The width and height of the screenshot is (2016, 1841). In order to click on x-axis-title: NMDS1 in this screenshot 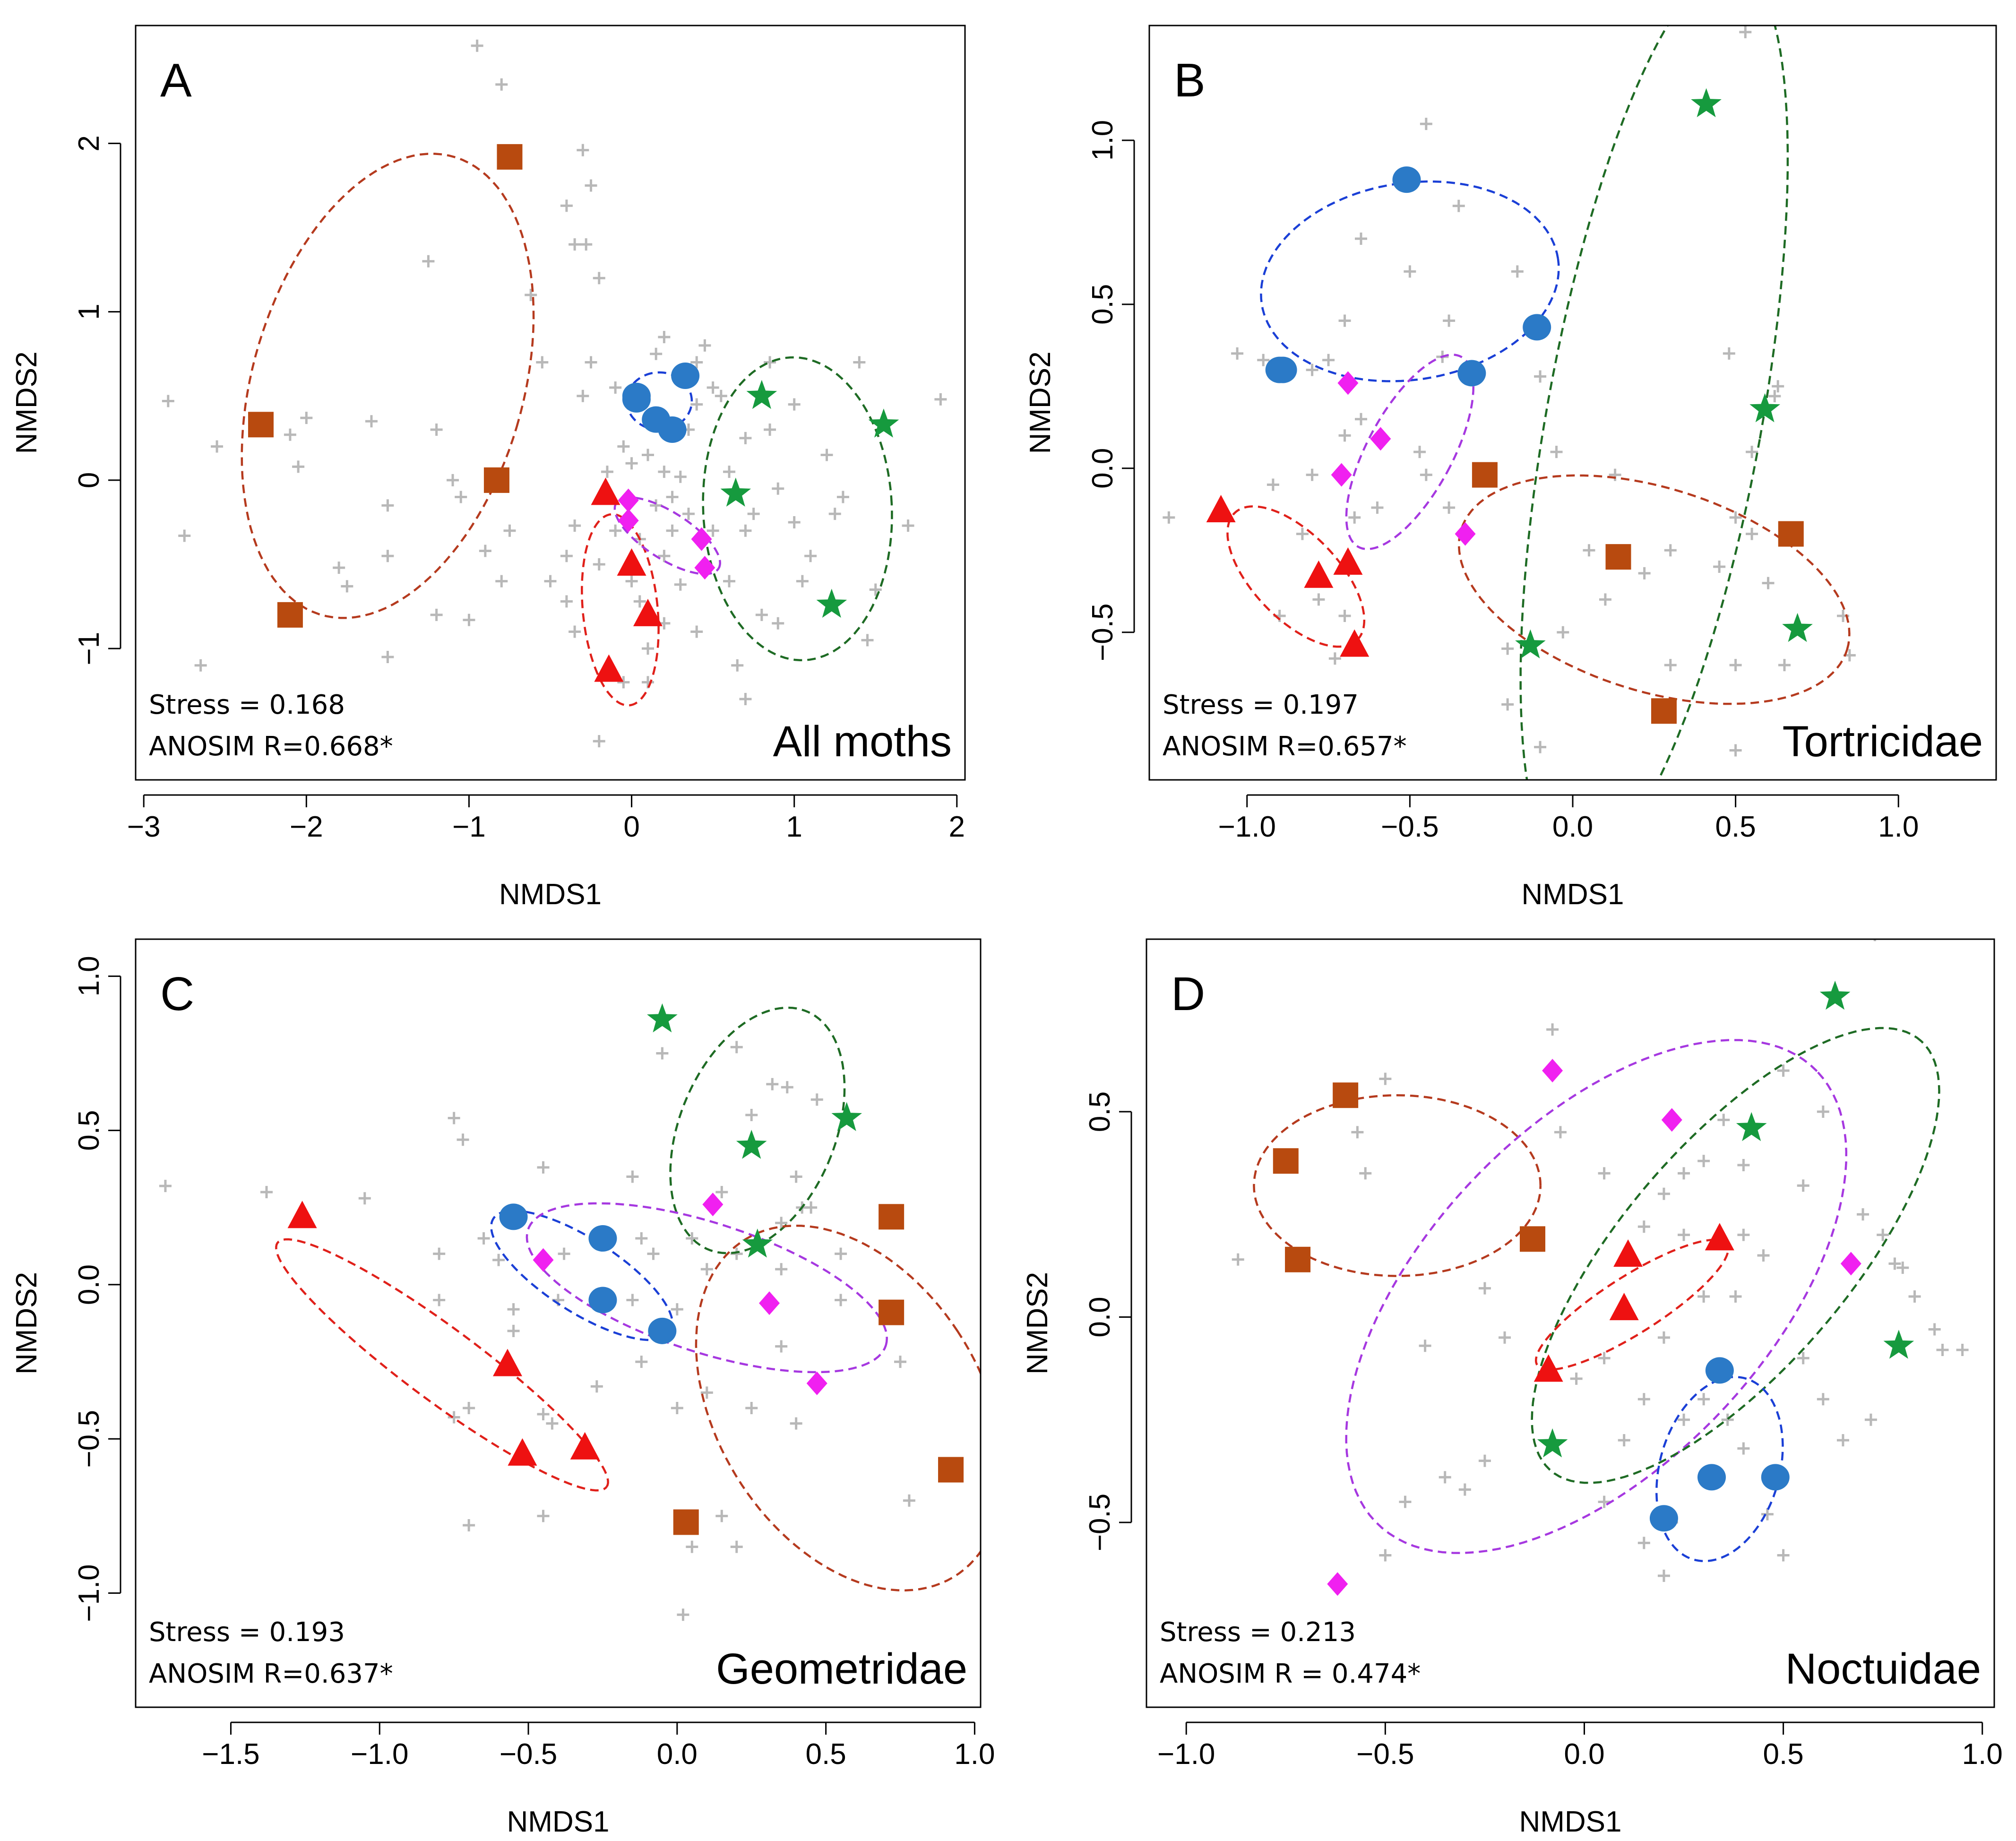, I will do `click(550, 894)`.